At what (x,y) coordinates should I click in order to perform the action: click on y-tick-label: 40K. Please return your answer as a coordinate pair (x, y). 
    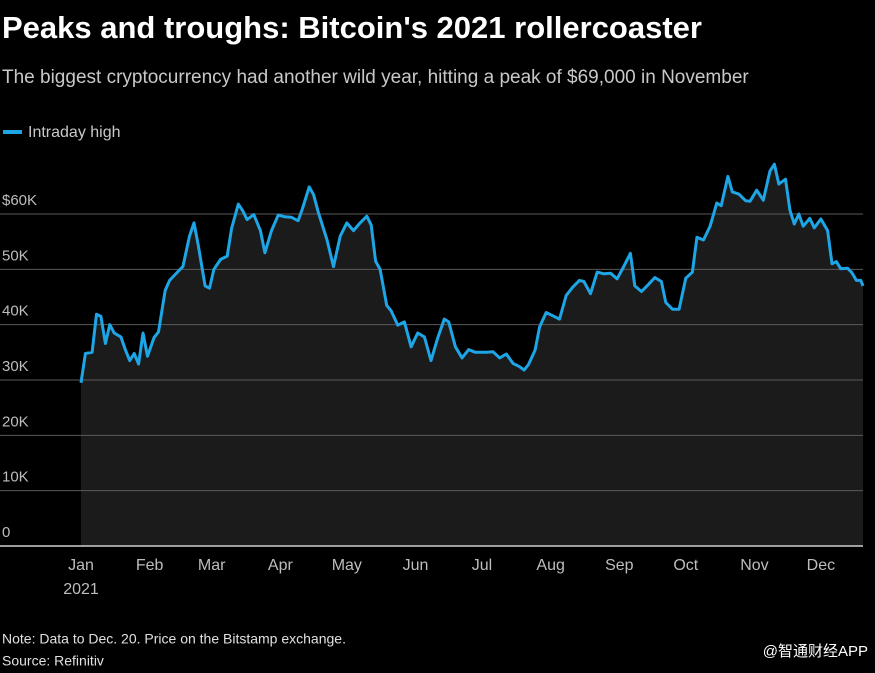
    Looking at the image, I should click on (15, 311).